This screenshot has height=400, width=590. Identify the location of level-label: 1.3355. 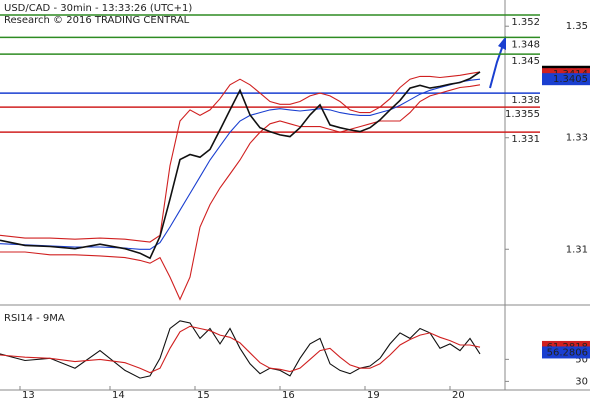
(522, 114).